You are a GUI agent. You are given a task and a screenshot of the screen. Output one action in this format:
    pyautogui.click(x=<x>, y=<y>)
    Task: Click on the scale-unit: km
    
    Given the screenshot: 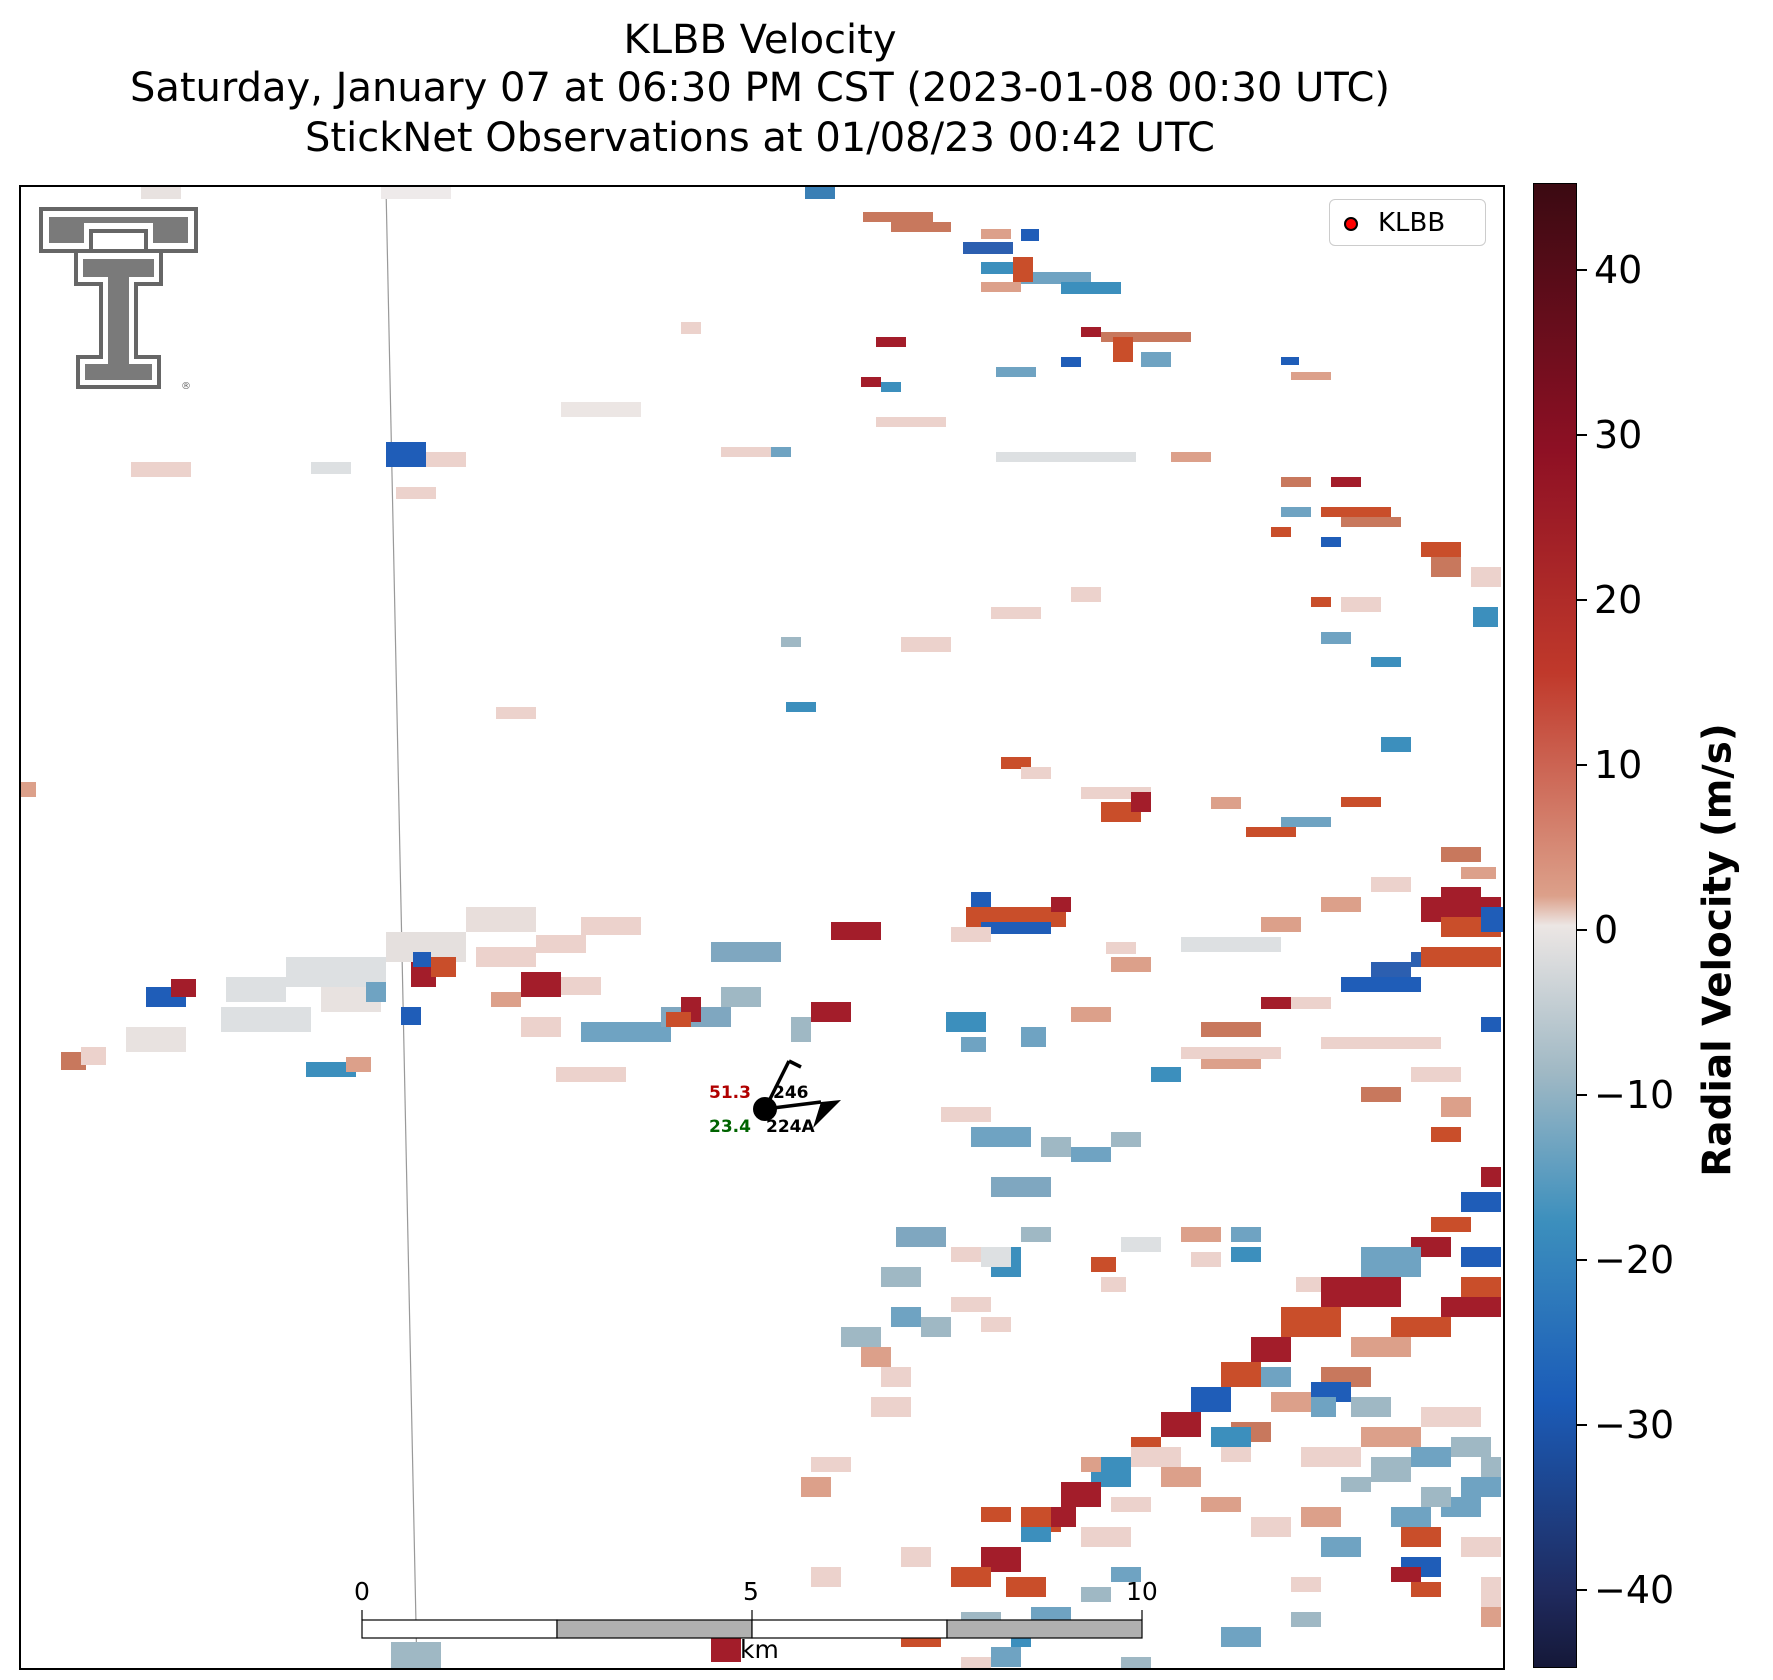 What is the action you would take?
    pyautogui.click(x=759, y=1649)
    